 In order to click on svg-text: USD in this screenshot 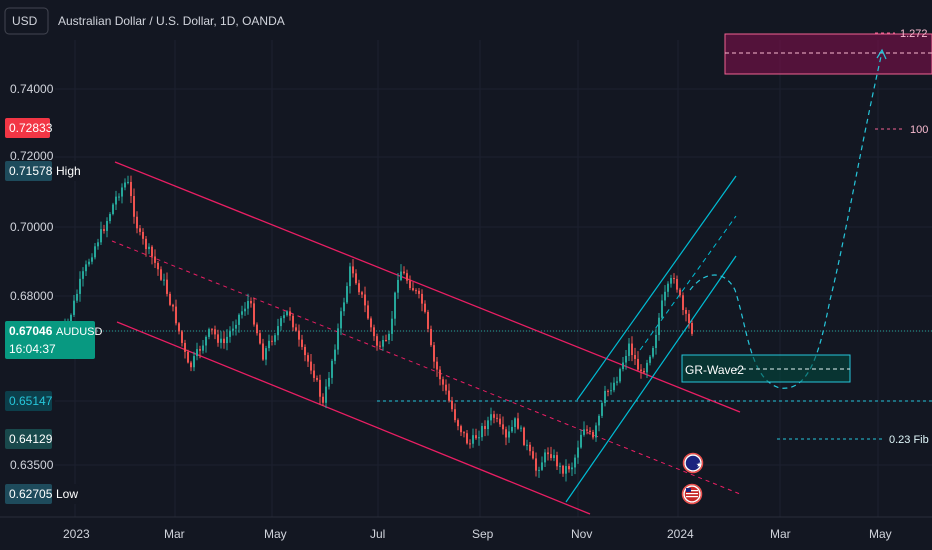, I will do `click(25, 21)`.